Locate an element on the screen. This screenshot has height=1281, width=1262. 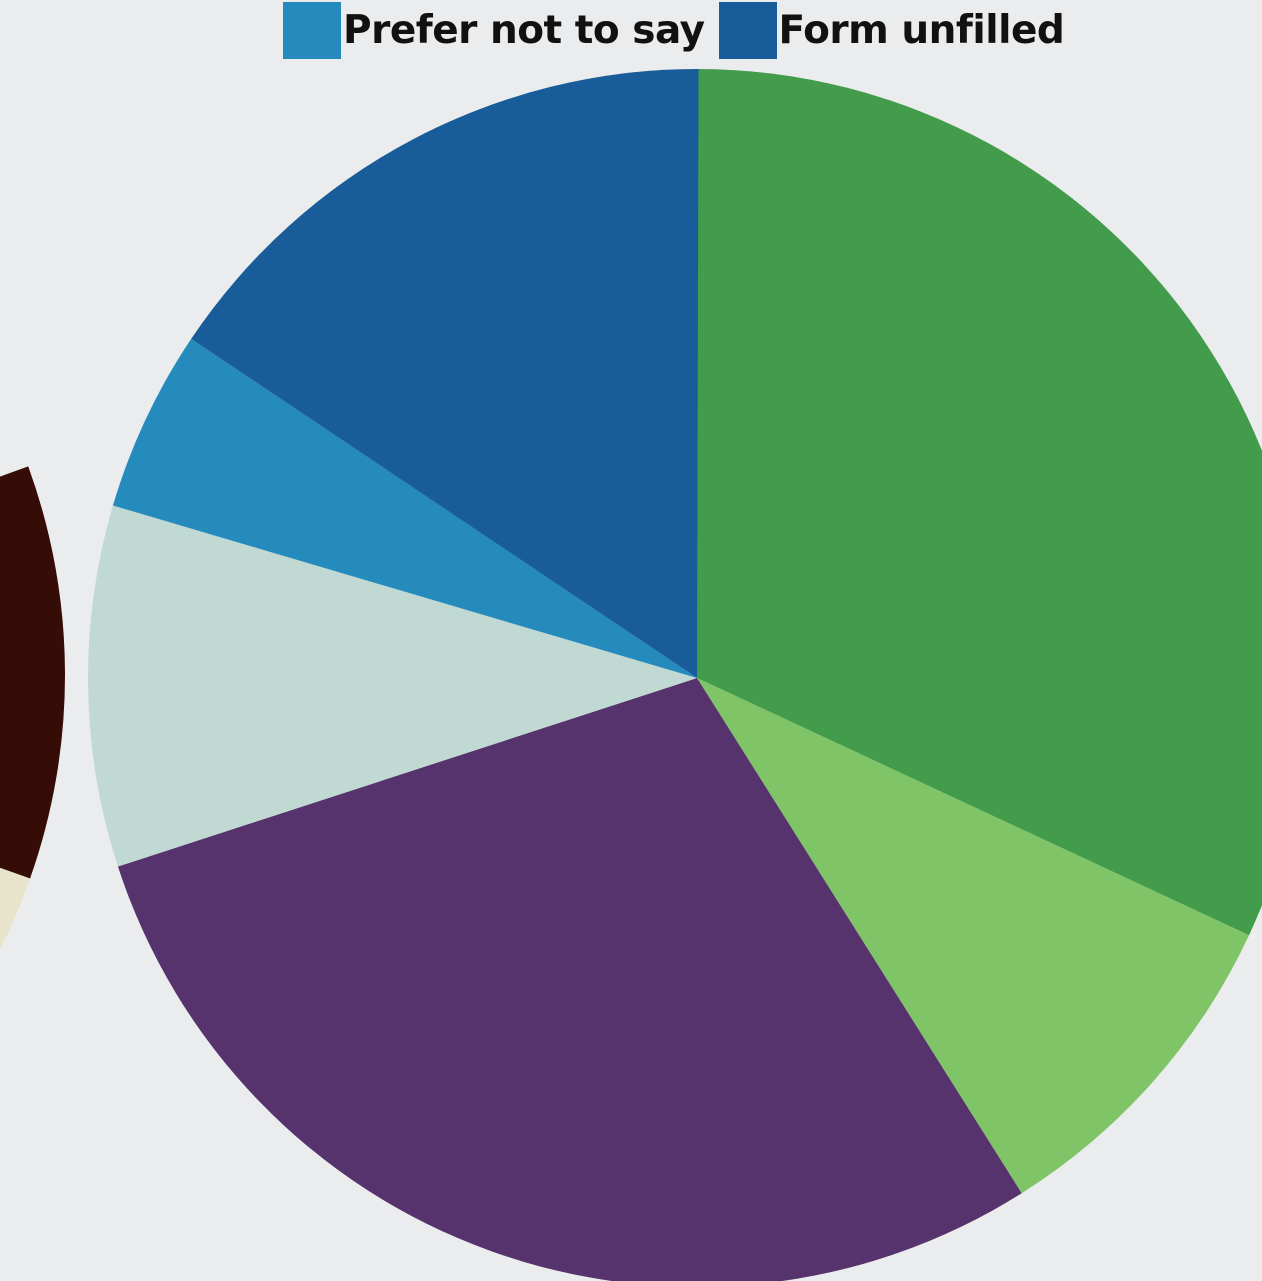
chart-legend: Prefer not to say Form unfilled is located at coordinates (680, 30).